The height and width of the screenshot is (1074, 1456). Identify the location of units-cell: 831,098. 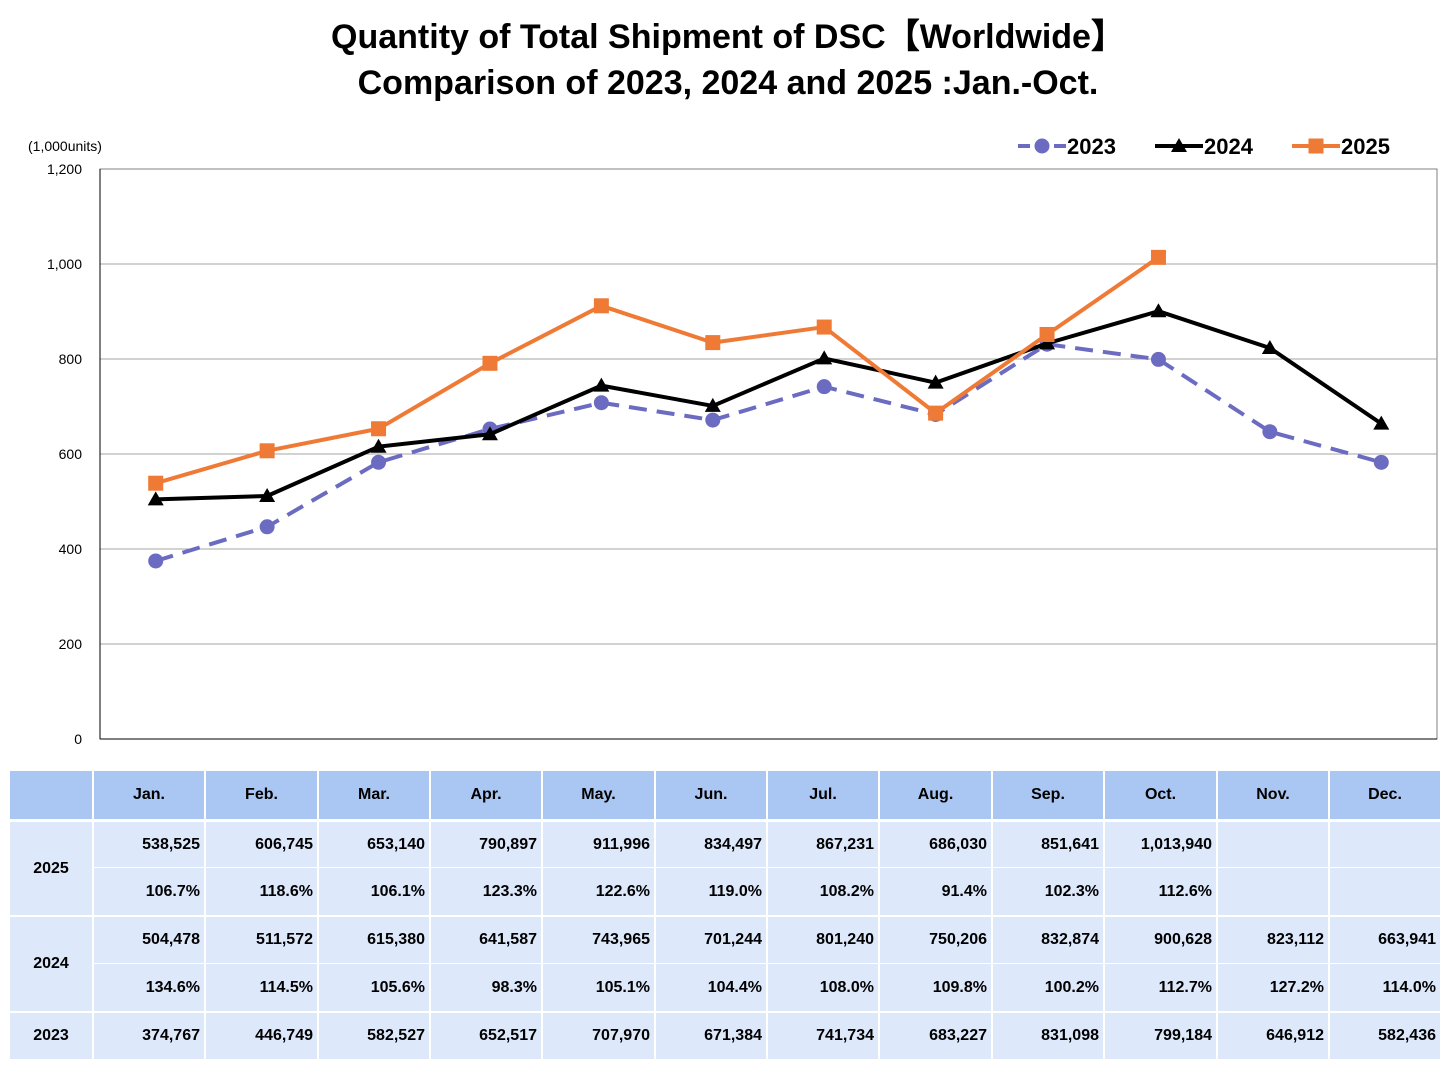
(1049, 1035).